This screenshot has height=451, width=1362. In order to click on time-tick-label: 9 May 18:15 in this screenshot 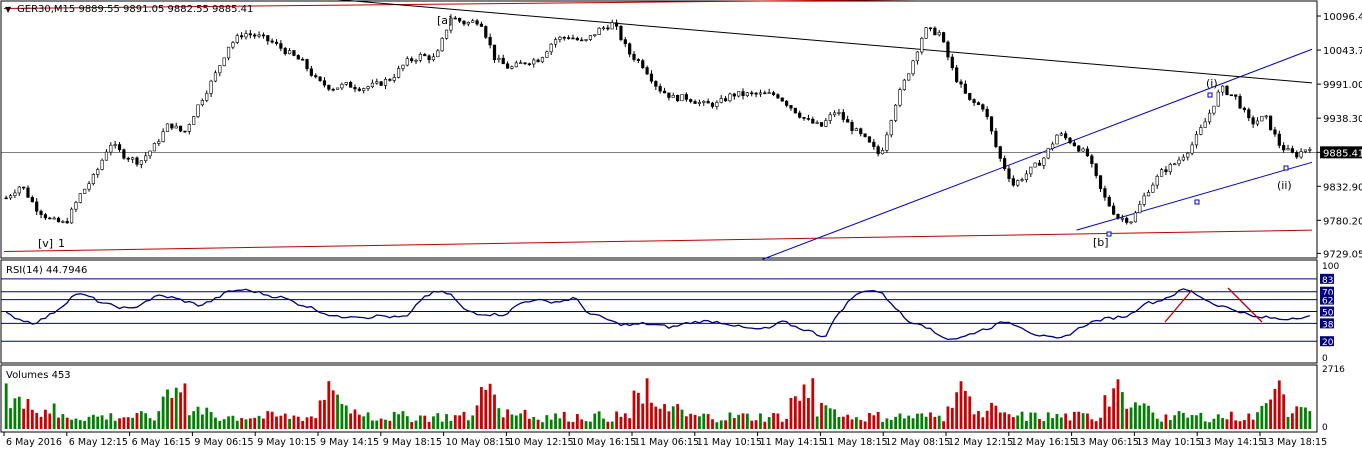, I will do `click(412, 442)`.